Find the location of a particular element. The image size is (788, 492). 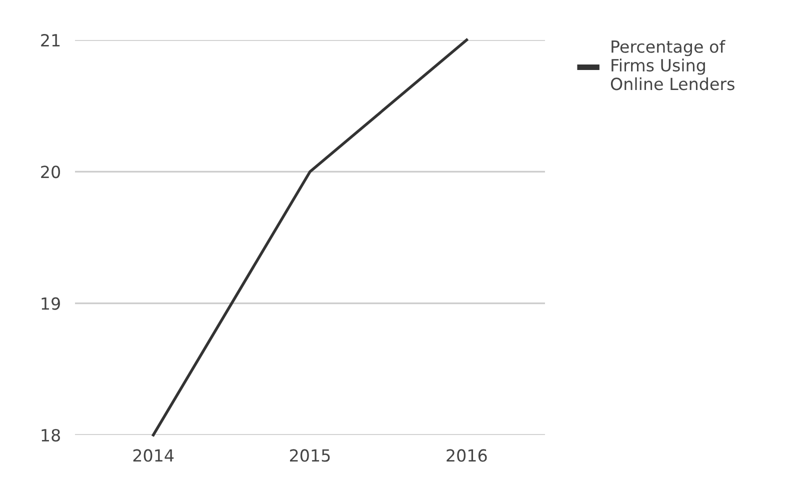

legend-label: Percentage of Firms Using Online Lenders is located at coordinates (672, 65).